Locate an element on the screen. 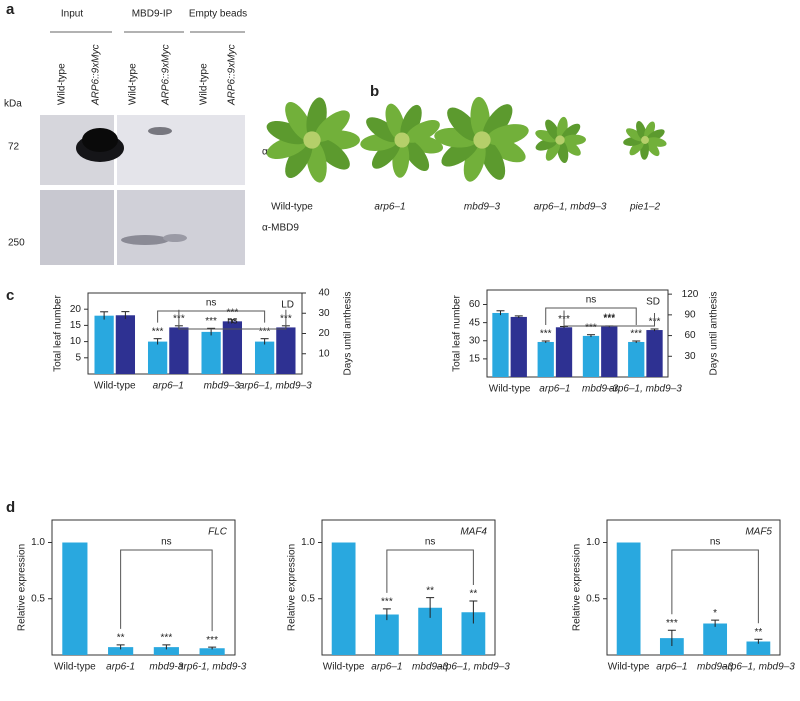  y-tick-label: 10 is located at coordinates (76, 341).